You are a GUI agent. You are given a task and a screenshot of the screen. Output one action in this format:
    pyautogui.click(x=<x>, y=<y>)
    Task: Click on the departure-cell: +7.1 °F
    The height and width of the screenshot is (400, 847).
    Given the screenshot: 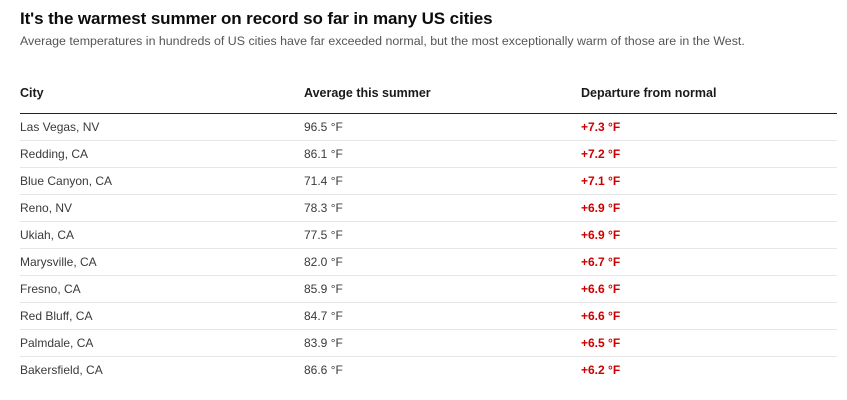 What is the action you would take?
    pyautogui.click(x=709, y=181)
    